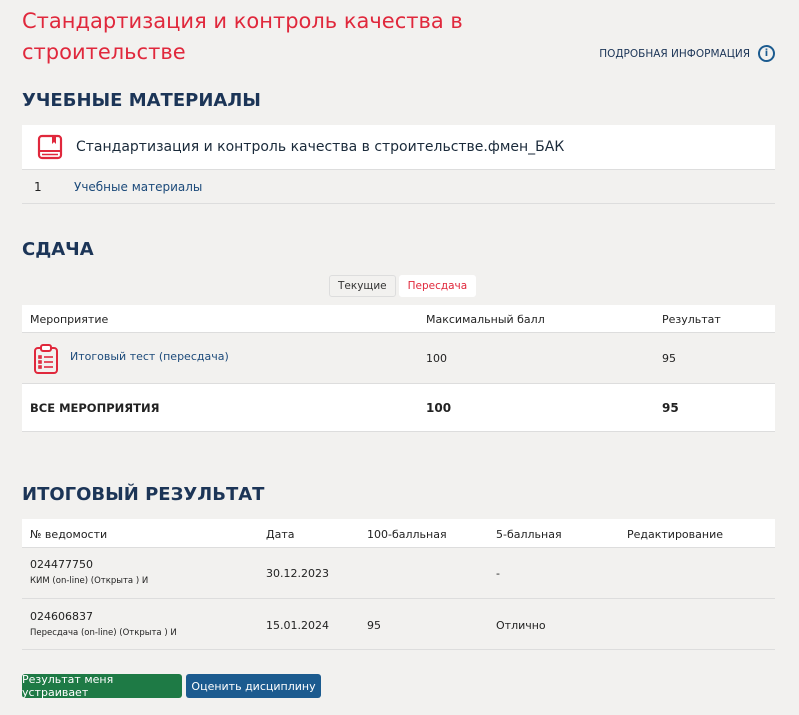 The image size is (799, 715). I want to click on item-number: 1, so click(38, 186).